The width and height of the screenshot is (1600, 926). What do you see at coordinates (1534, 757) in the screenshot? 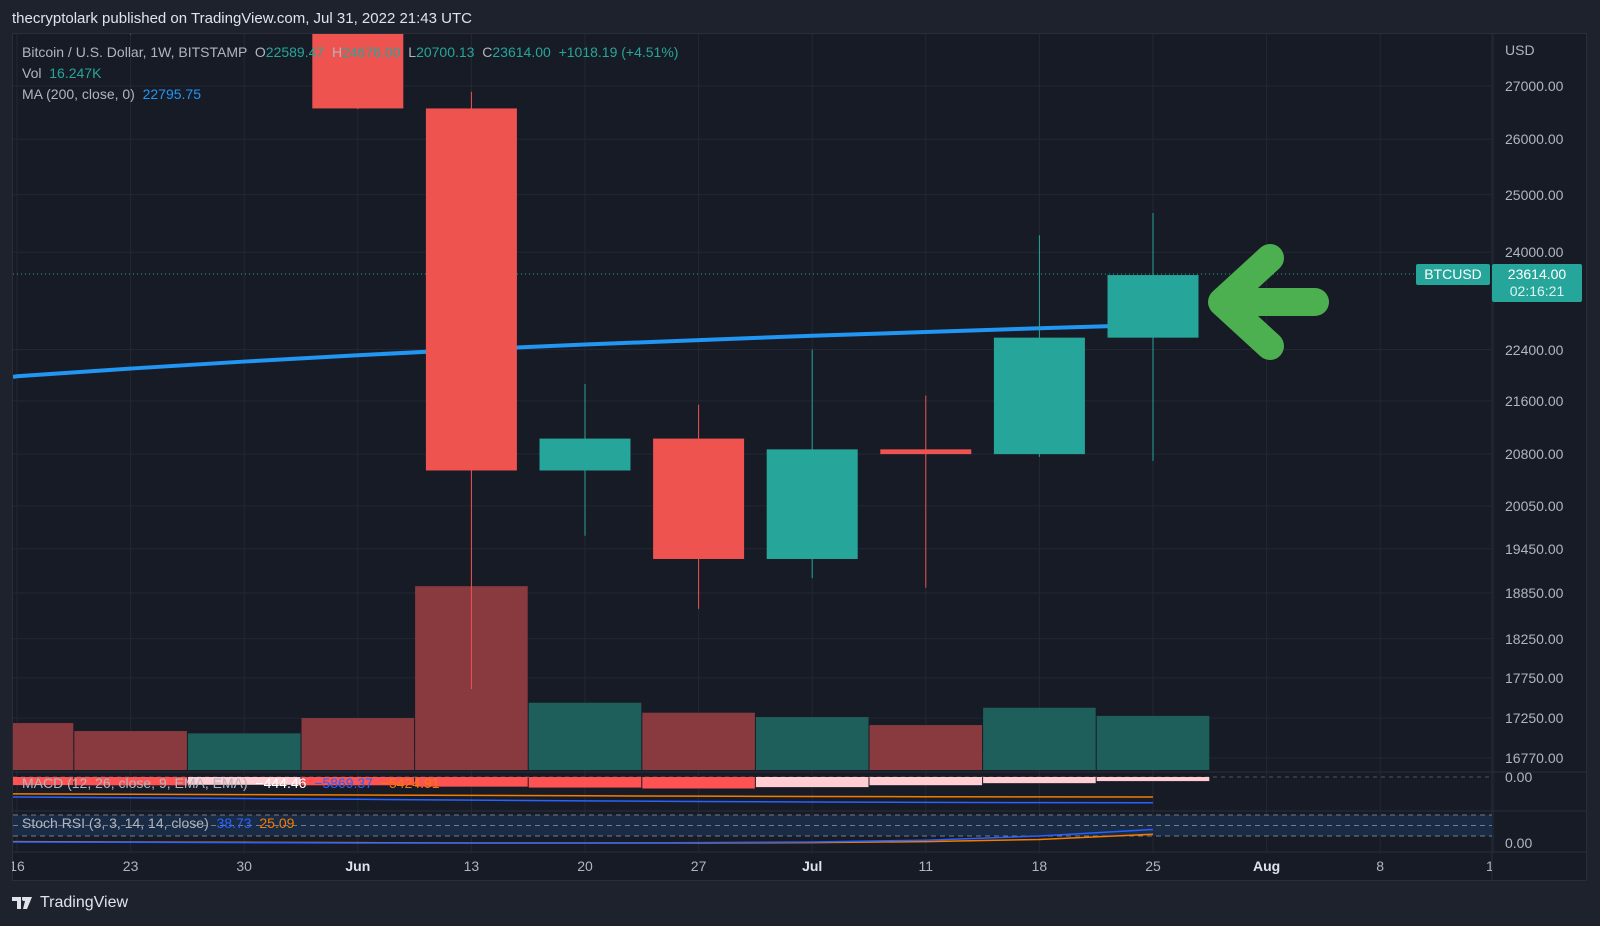
I see `price-tick-label: 16770.00` at bounding box center [1534, 757].